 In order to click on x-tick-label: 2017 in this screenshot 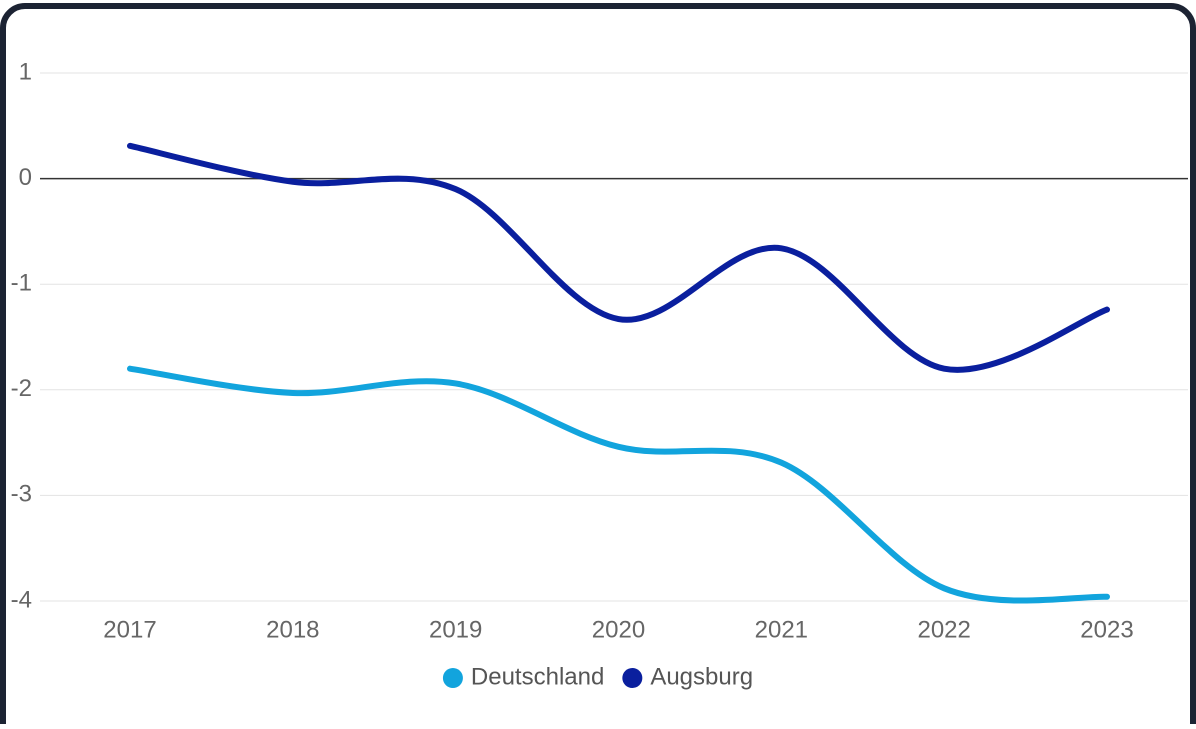, I will do `click(129, 629)`.